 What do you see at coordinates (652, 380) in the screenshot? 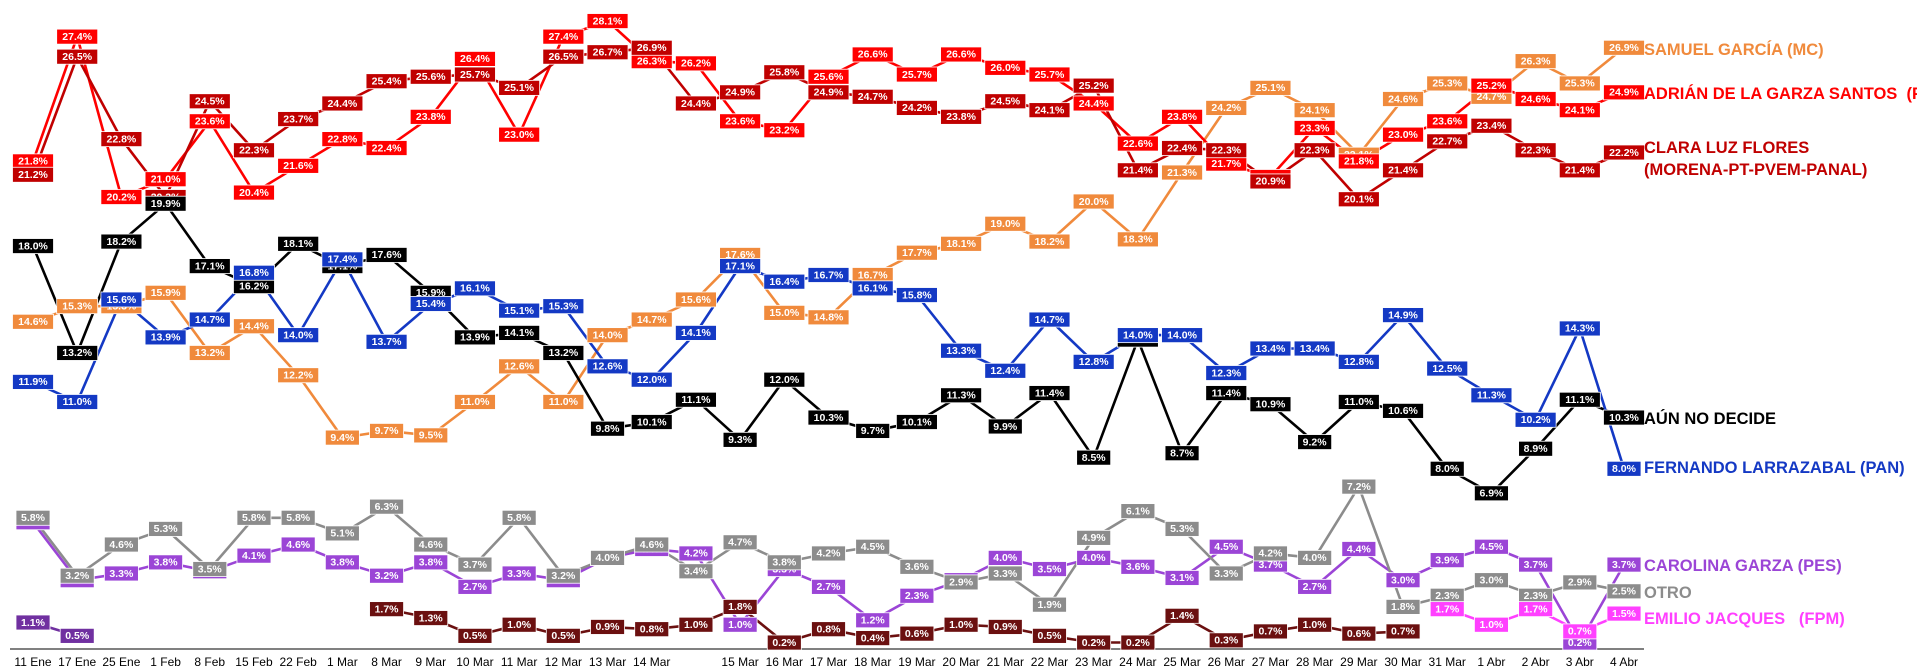
I see `data-label: 12.0%` at bounding box center [652, 380].